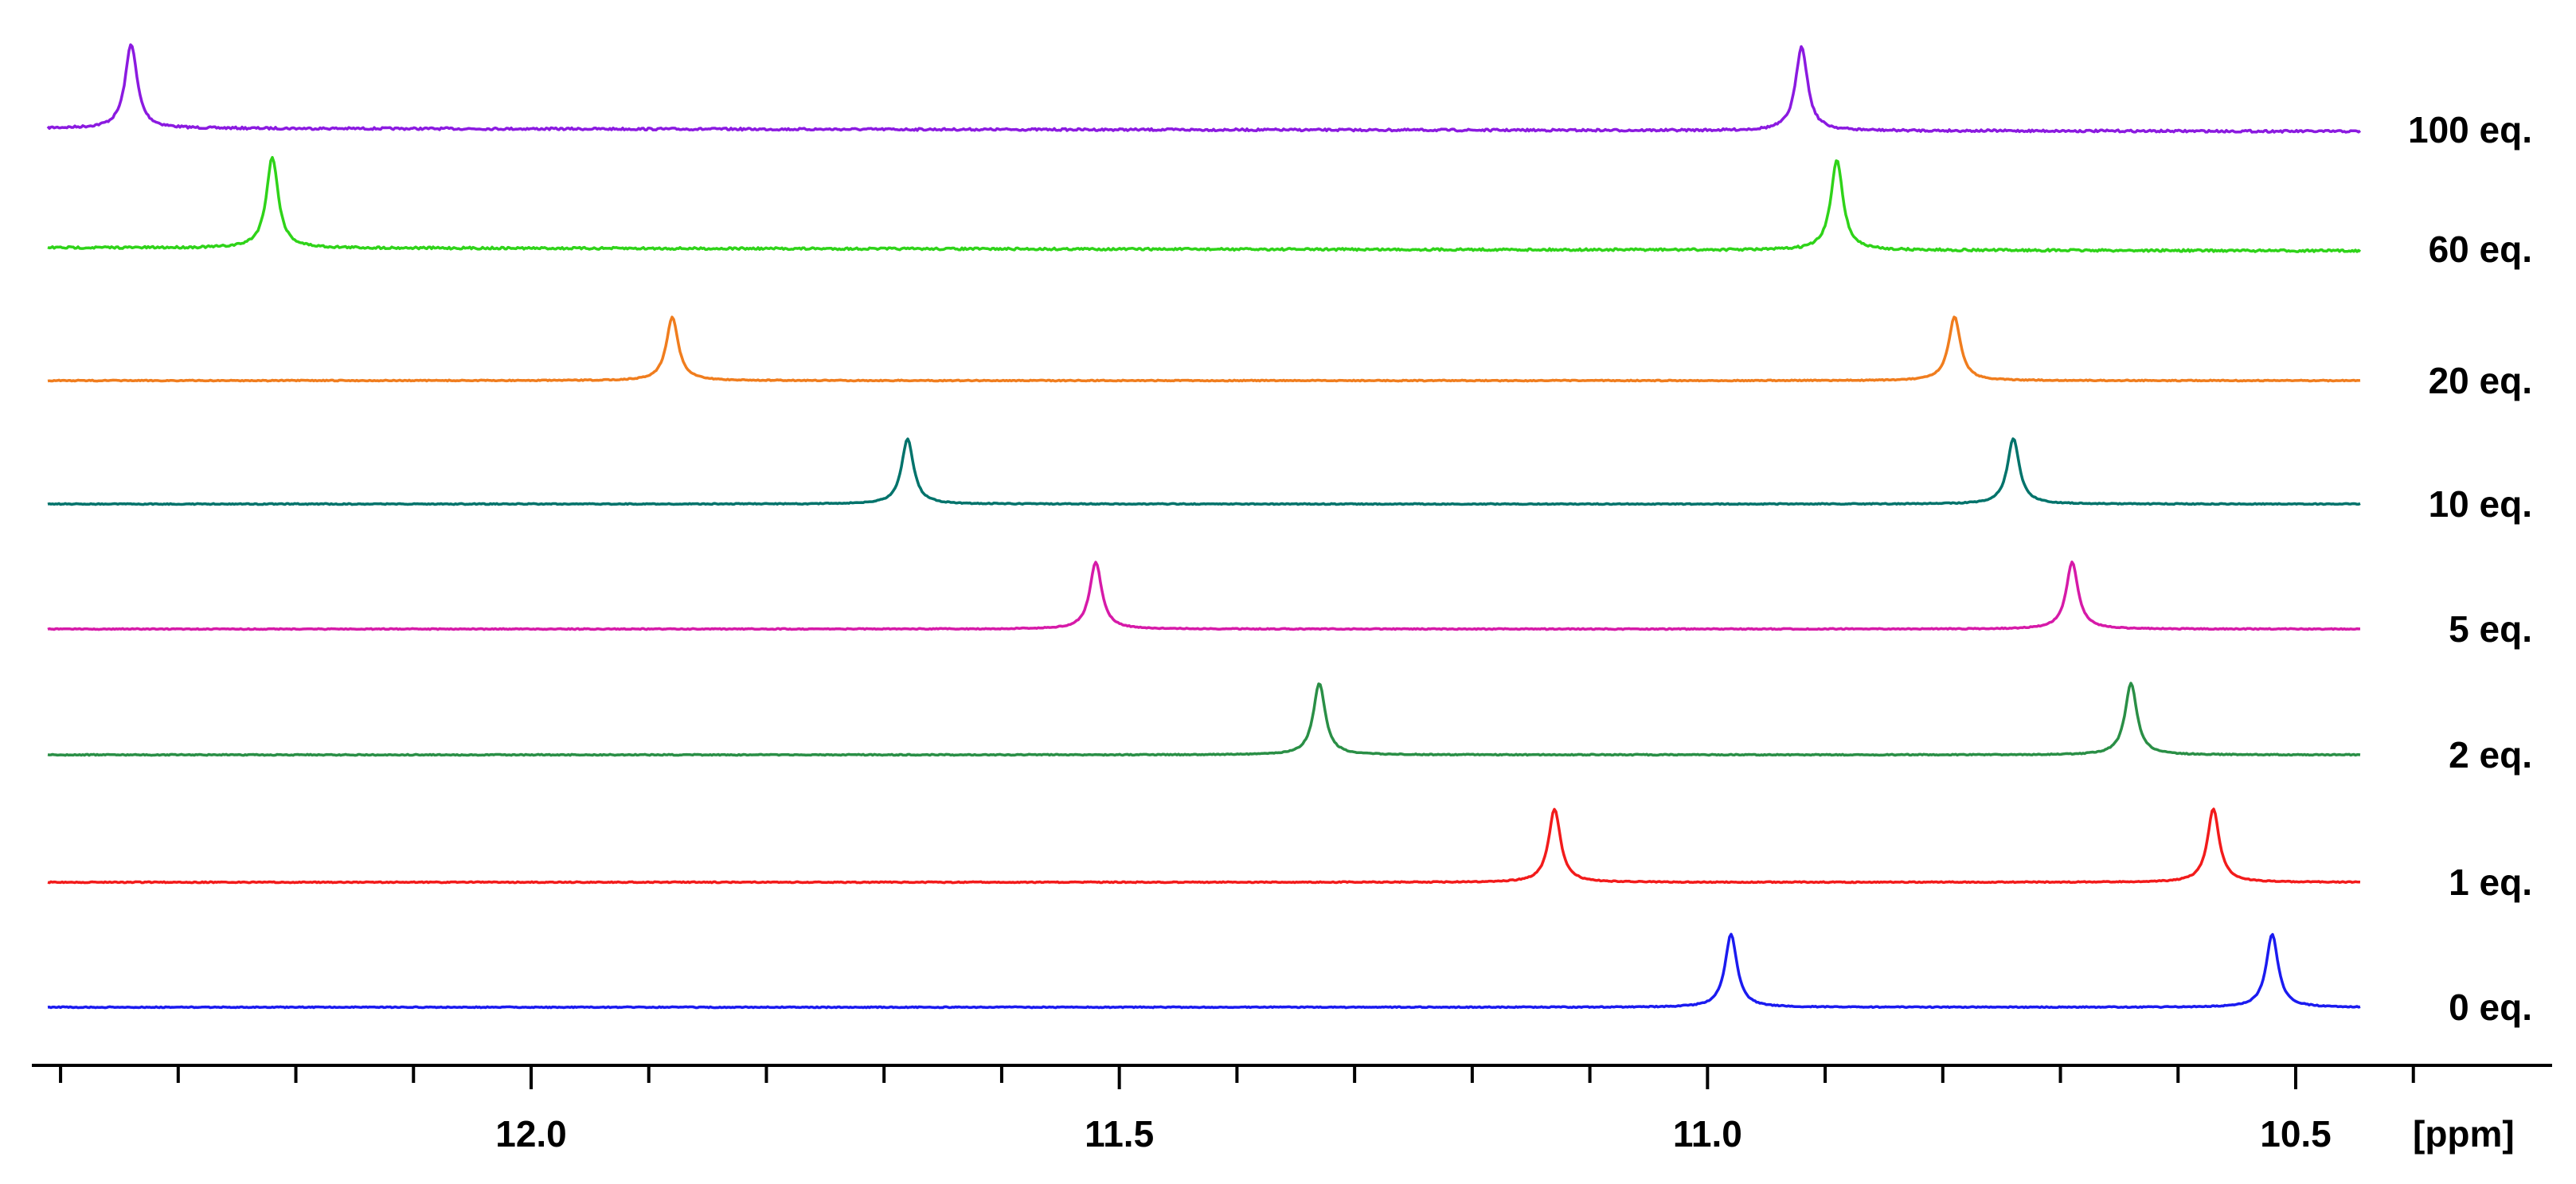 The height and width of the screenshot is (1184, 2576). I want to click on series-label: 10 eq., so click(2481, 504).